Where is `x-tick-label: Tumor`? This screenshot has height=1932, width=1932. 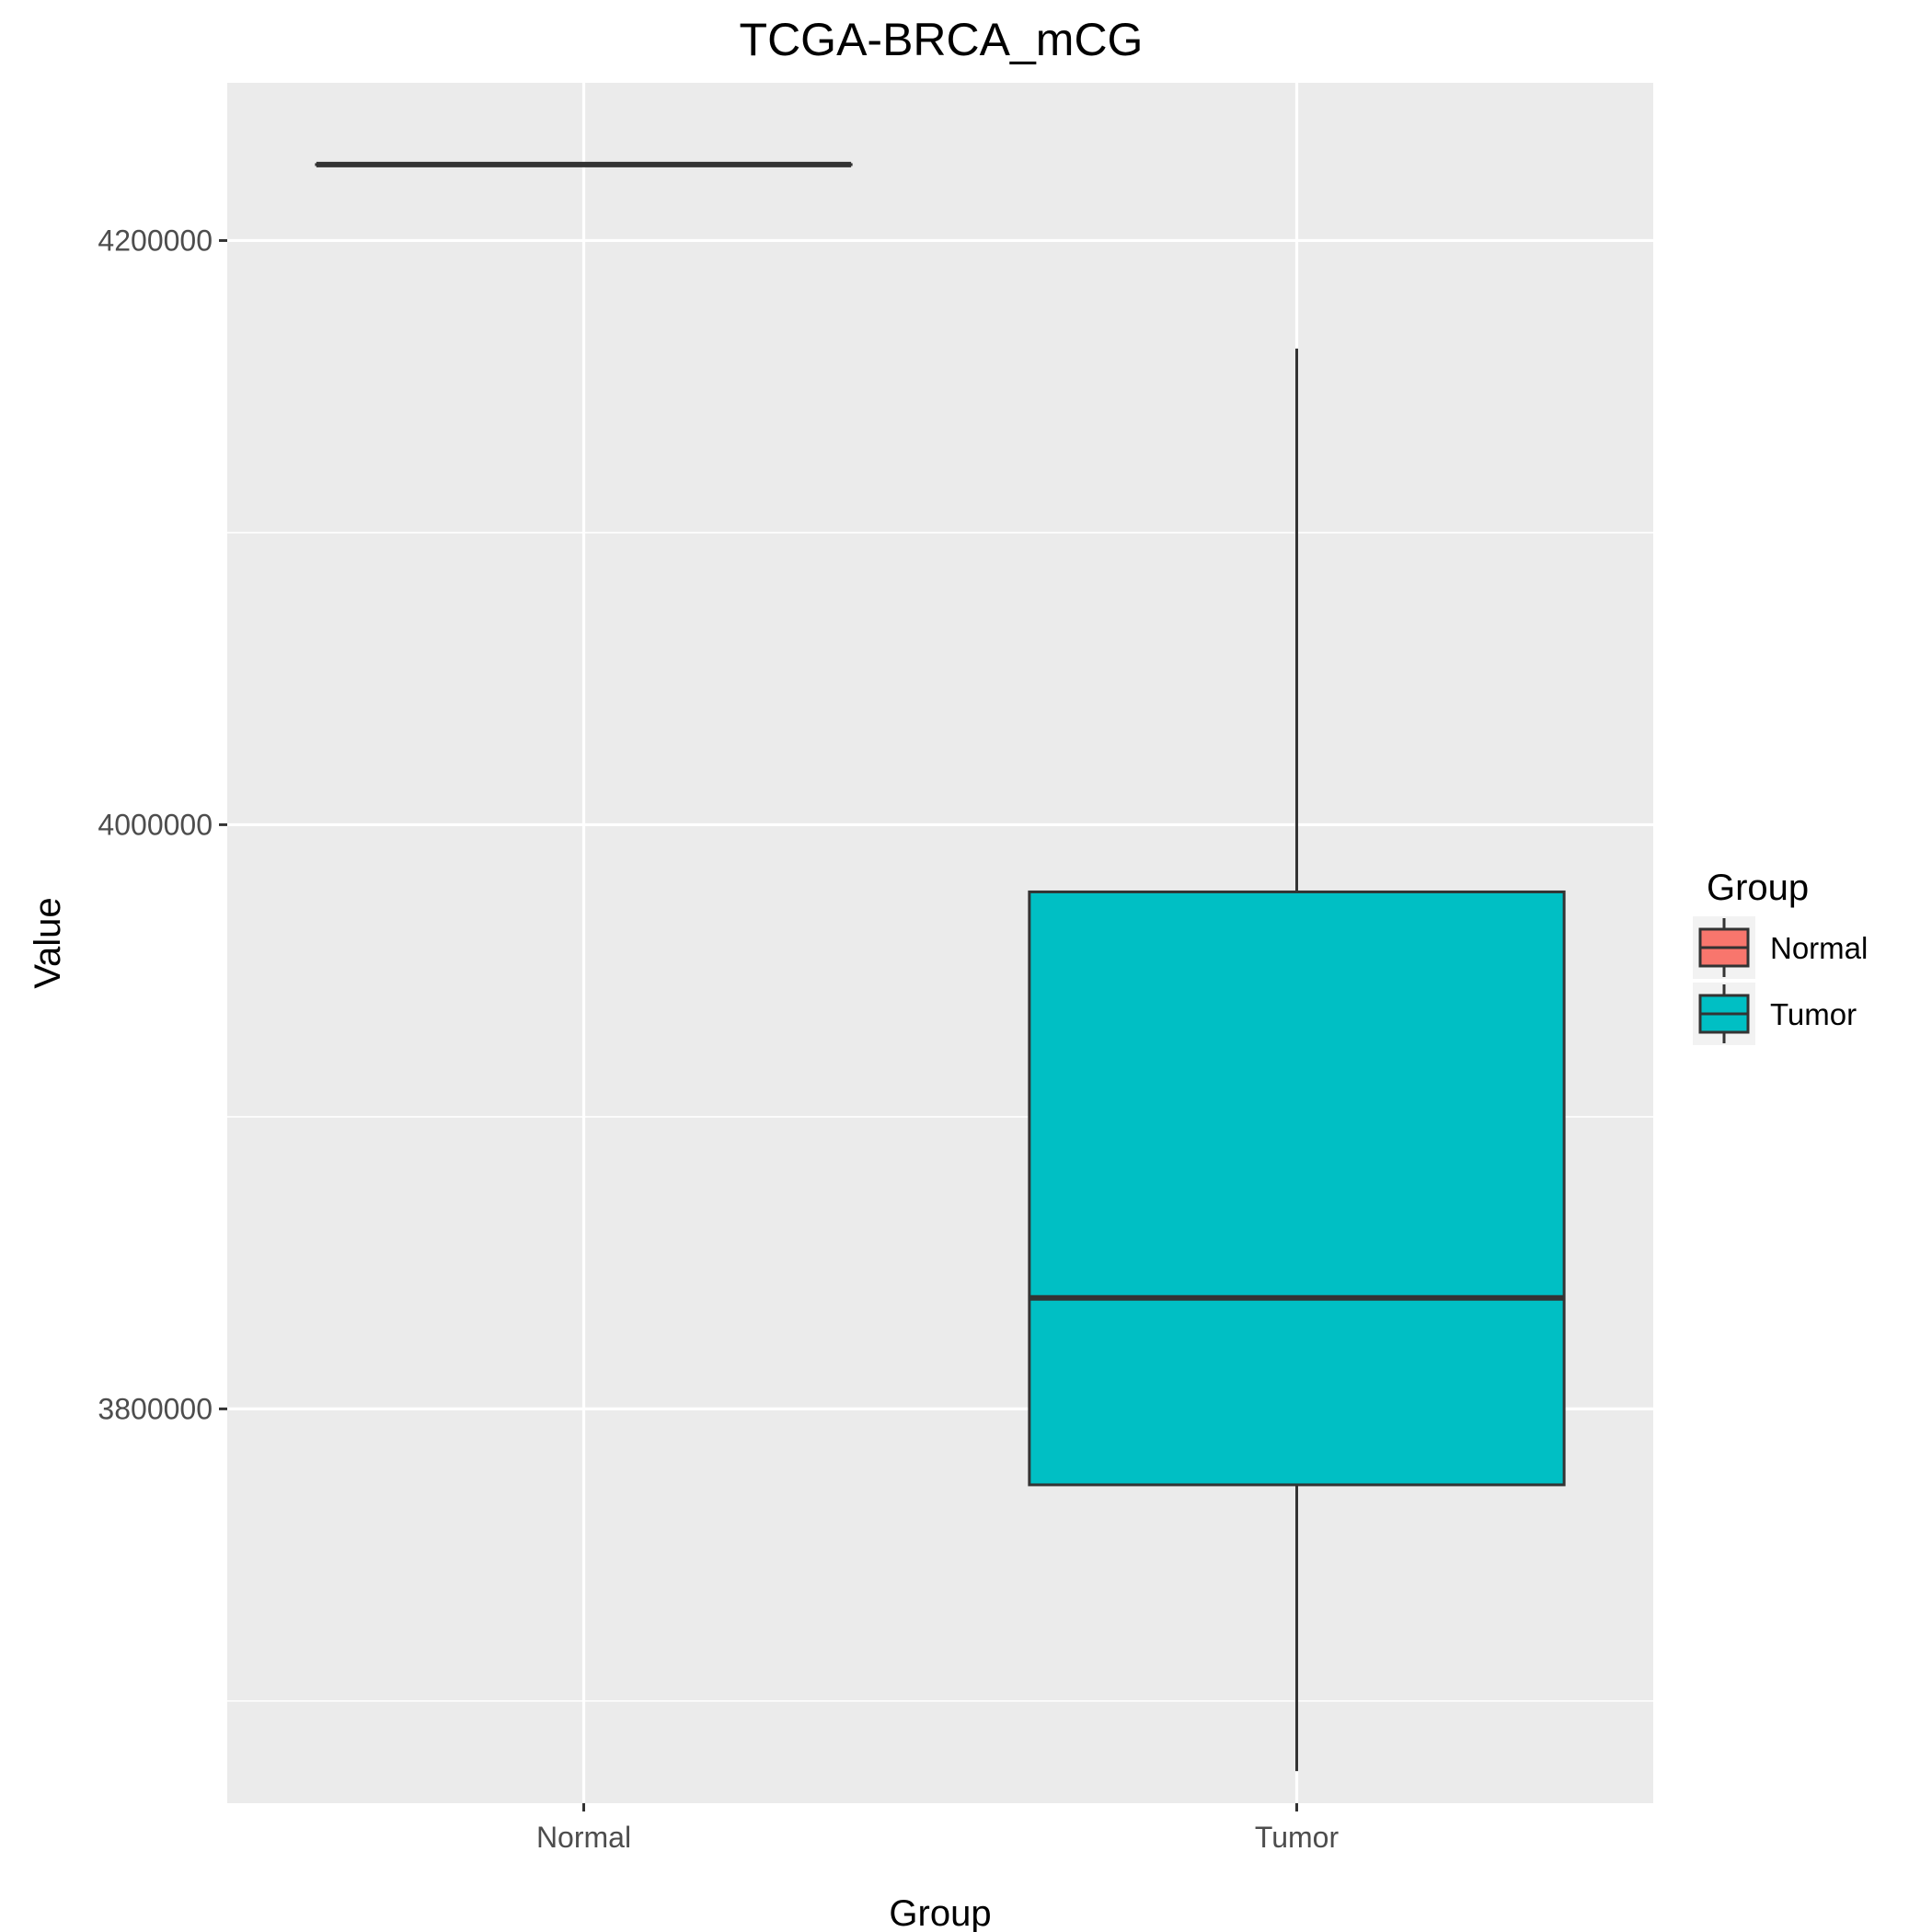
x-tick-label: Tumor is located at coordinates (1297, 1837).